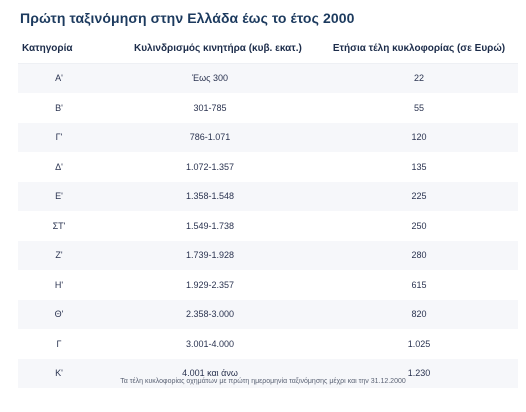 This screenshot has height=412, width=526. I want to click on cell-annual-fee: 280, so click(419, 255).